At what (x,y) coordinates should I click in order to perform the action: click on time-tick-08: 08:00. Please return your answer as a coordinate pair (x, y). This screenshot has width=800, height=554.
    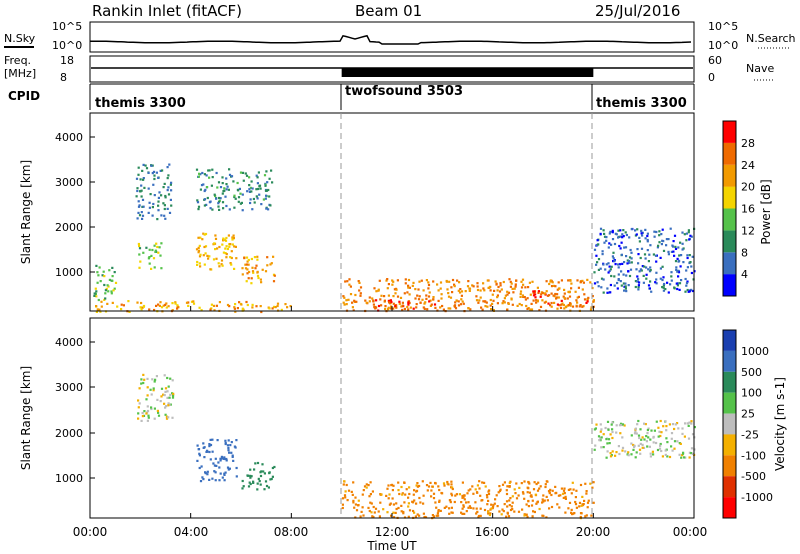
    Looking at the image, I should click on (291, 532).